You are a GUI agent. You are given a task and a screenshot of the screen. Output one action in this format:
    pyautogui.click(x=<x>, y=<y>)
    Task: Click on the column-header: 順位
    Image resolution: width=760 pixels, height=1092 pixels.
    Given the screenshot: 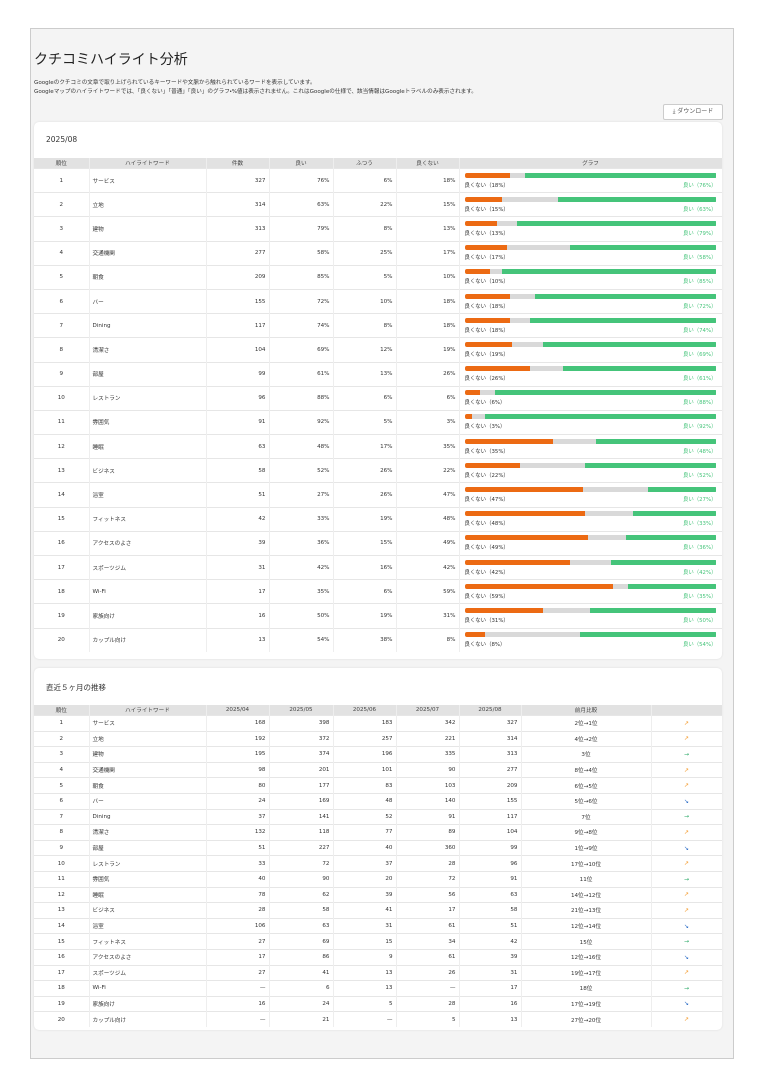 What is the action you would take?
    pyautogui.click(x=62, y=163)
    